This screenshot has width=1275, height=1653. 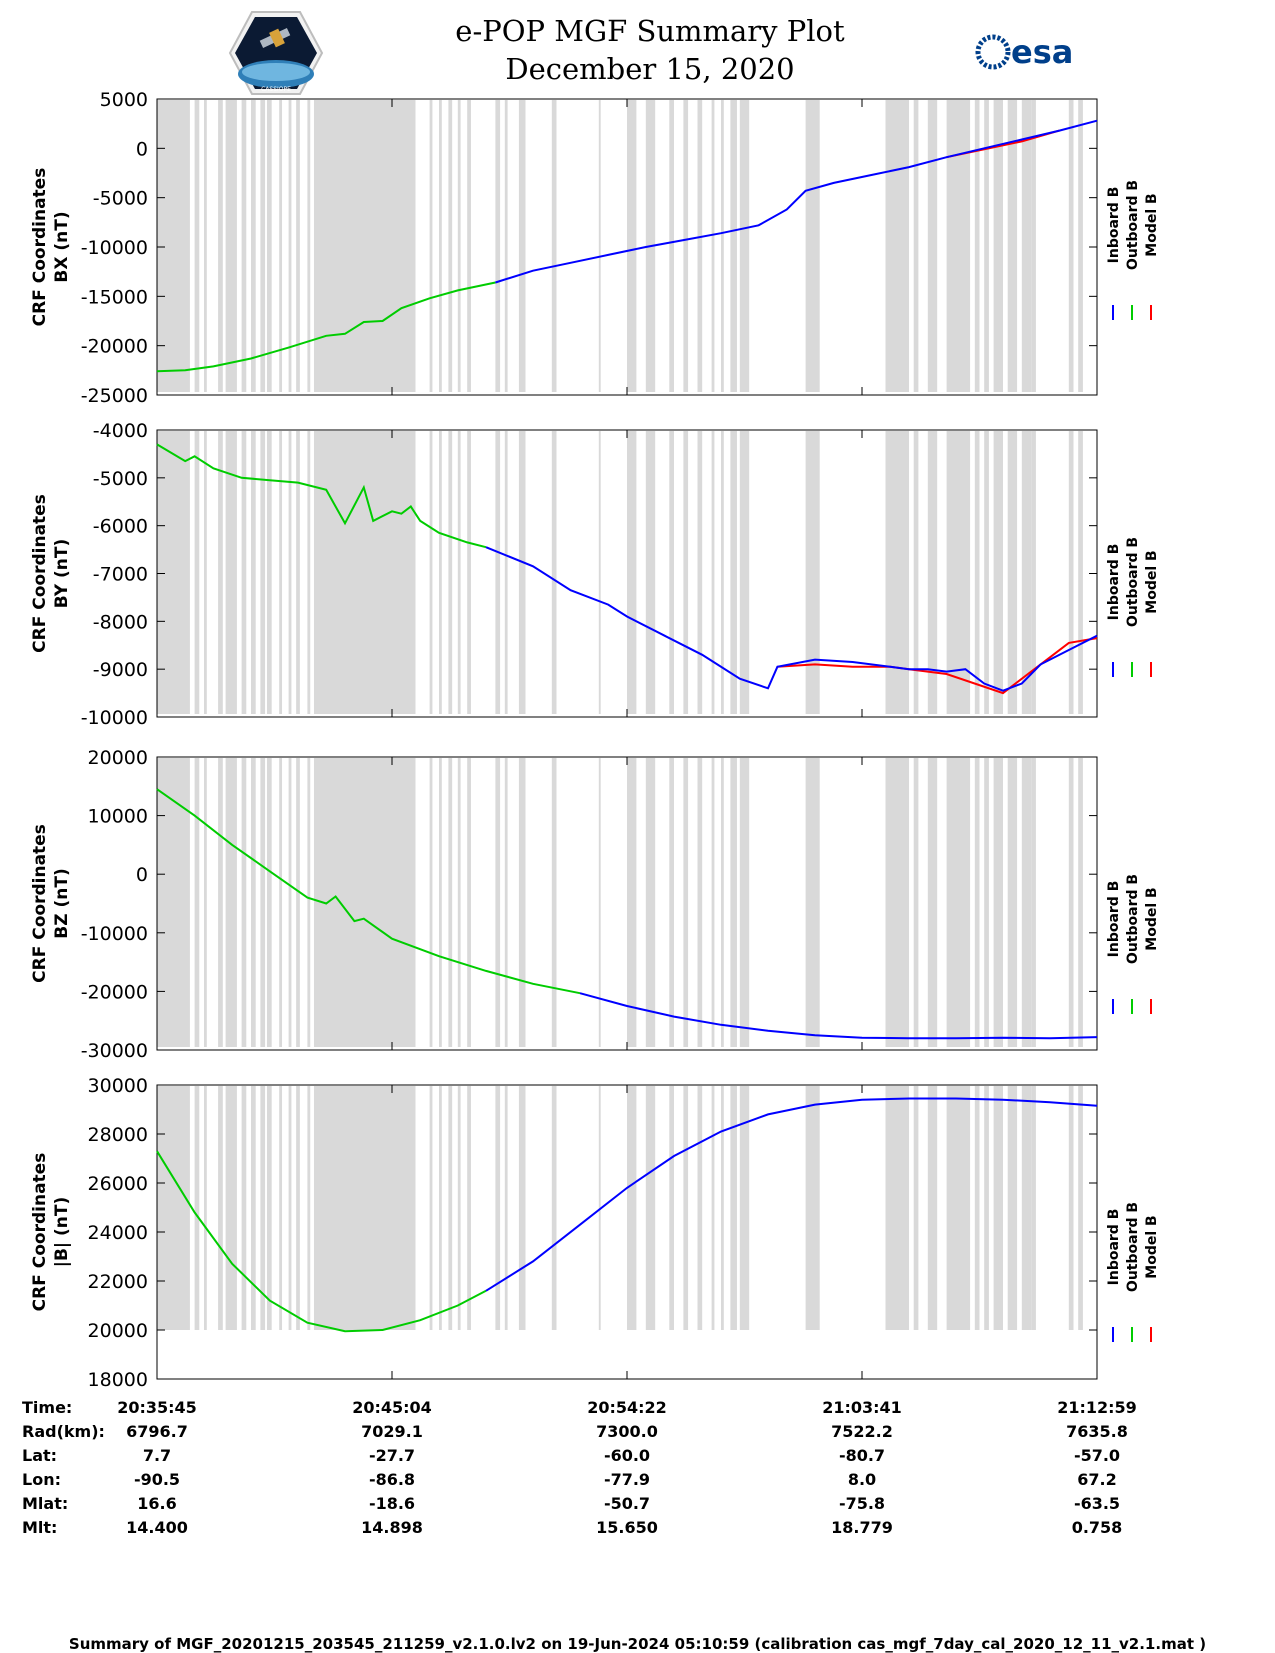 What do you see at coordinates (118, 817) in the screenshot?
I see `y-tick-label: 10000` at bounding box center [118, 817].